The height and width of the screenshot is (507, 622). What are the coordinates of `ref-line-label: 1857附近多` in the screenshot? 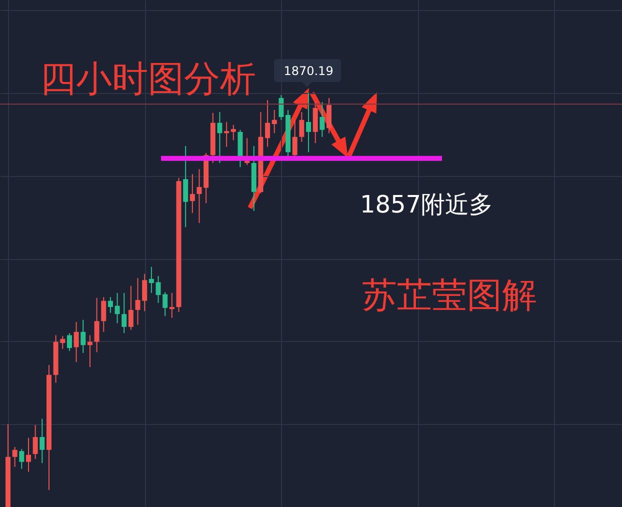 It's located at (427, 204).